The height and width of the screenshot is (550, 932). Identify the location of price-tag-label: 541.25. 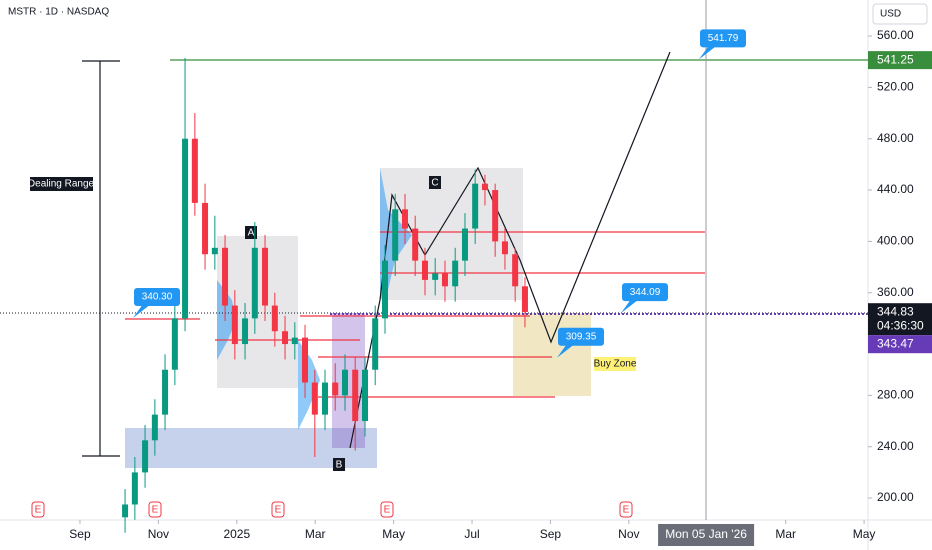
(895, 59).